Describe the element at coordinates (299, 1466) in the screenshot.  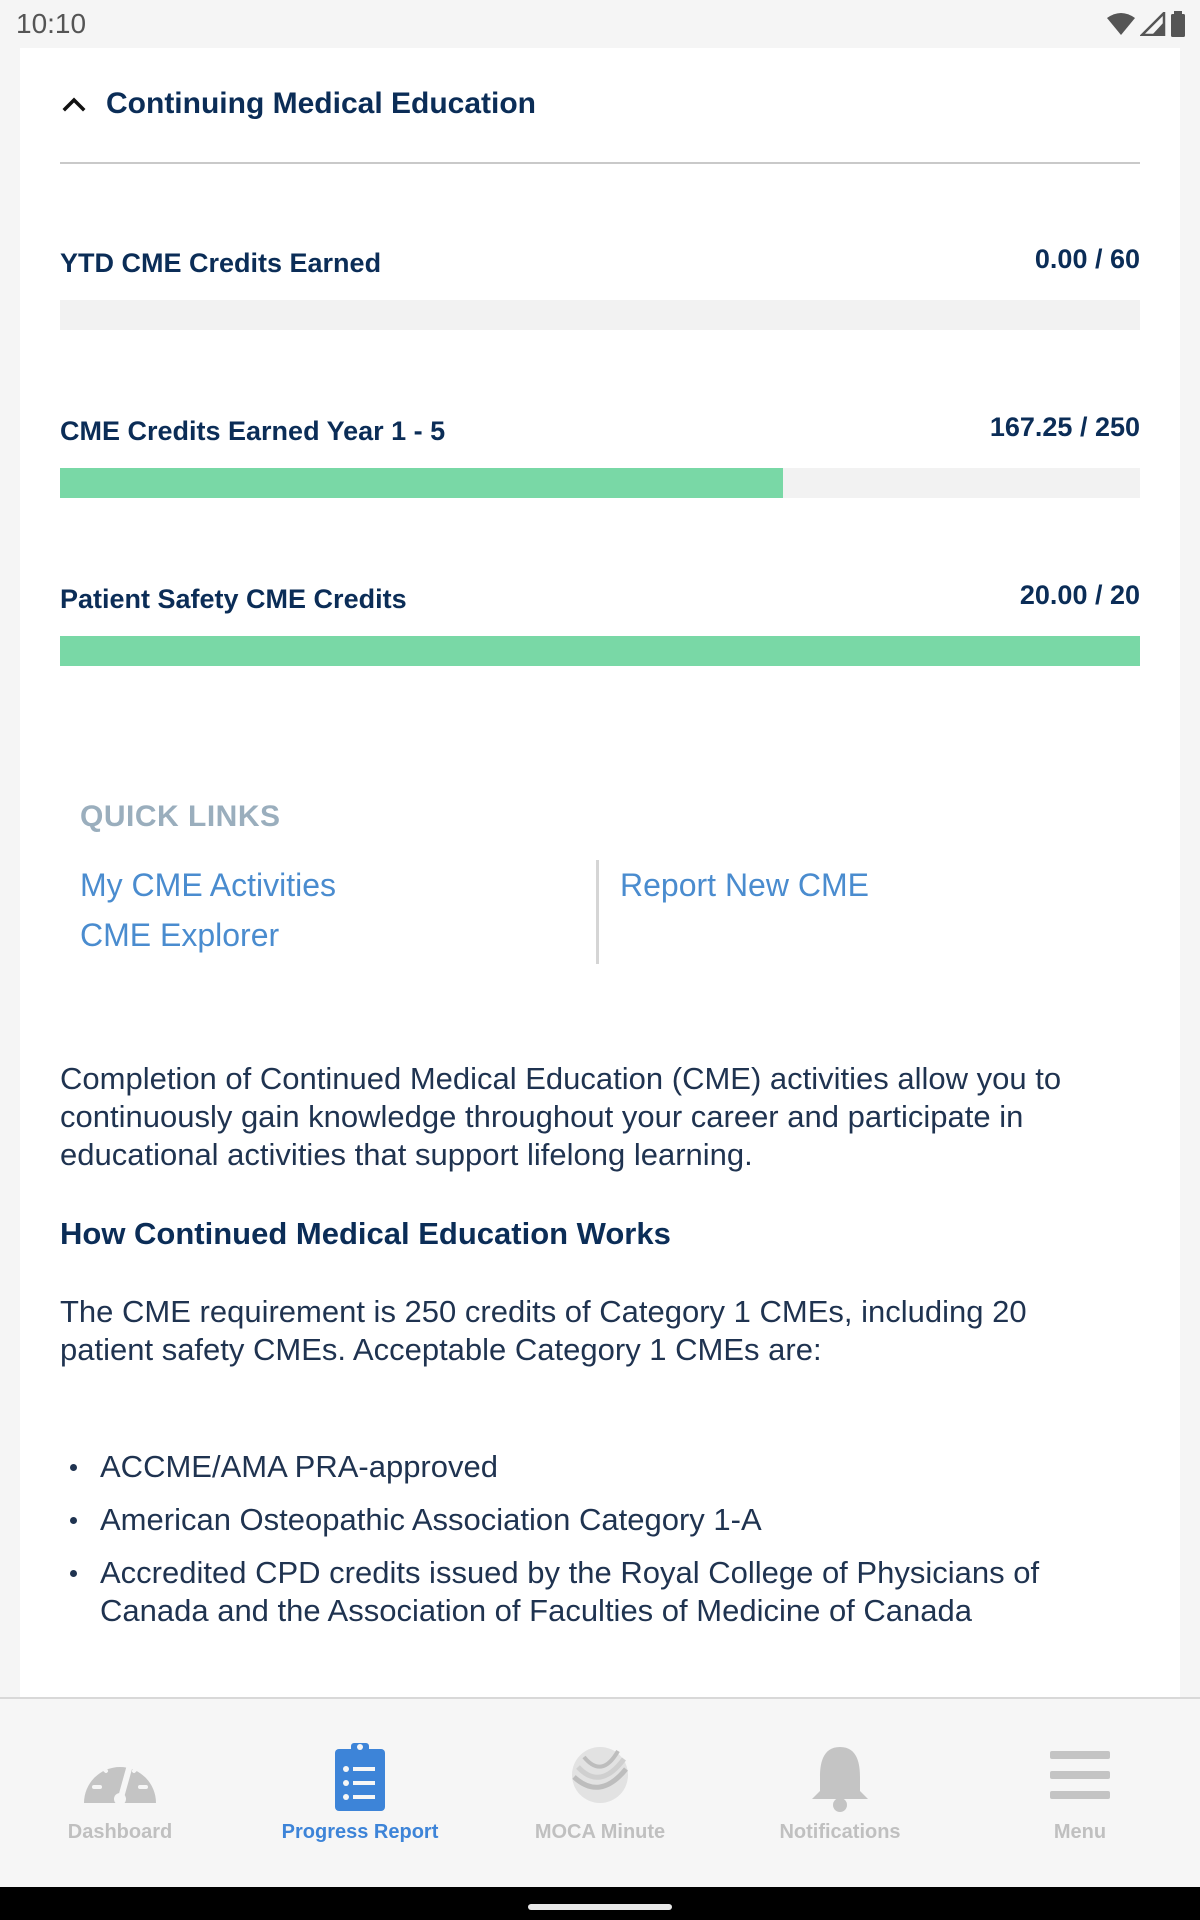
I see `list-item-text: ACCME/AMA PRA-approved` at that location.